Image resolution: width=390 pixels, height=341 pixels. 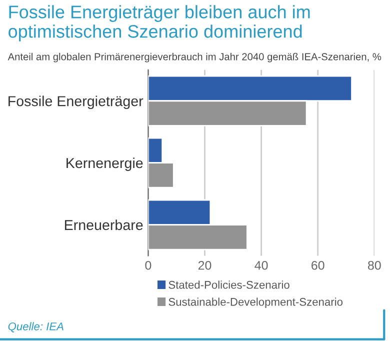 I want to click on x-tick-label: 40, so click(x=261, y=265).